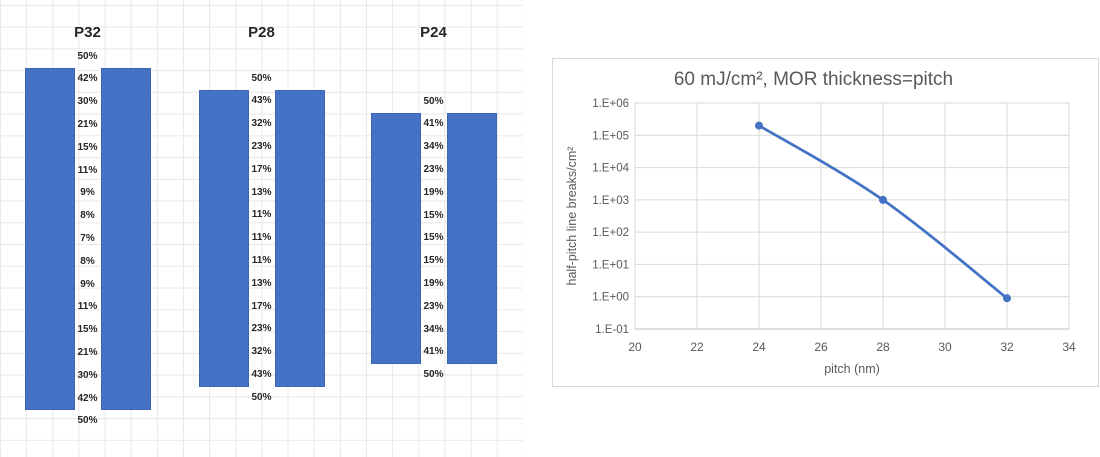  What do you see at coordinates (610, 104) in the screenshot?
I see `y-tick-label: 1.E+06` at bounding box center [610, 104].